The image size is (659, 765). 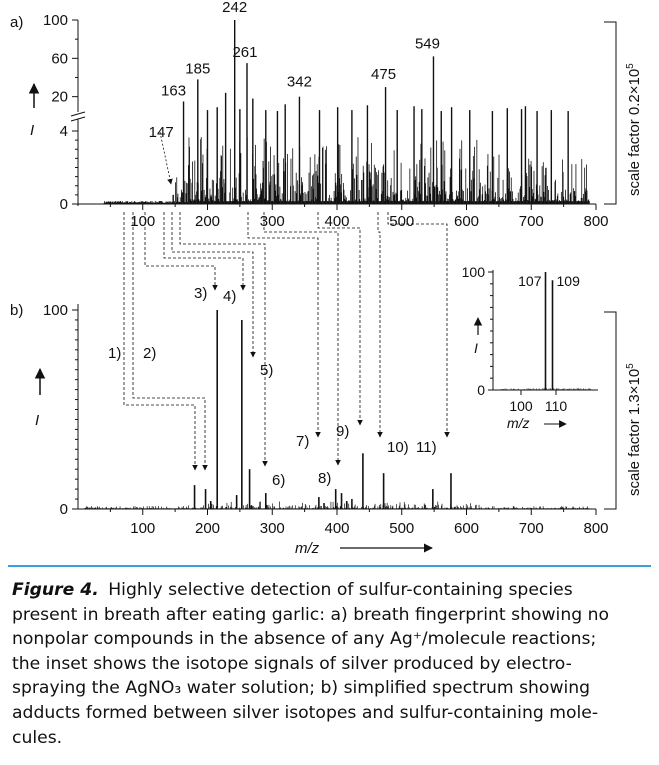 What do you see at coordinates (427, 43) in the screenshot?
I see `peak-label: 549` at bounding box center [427, 43].